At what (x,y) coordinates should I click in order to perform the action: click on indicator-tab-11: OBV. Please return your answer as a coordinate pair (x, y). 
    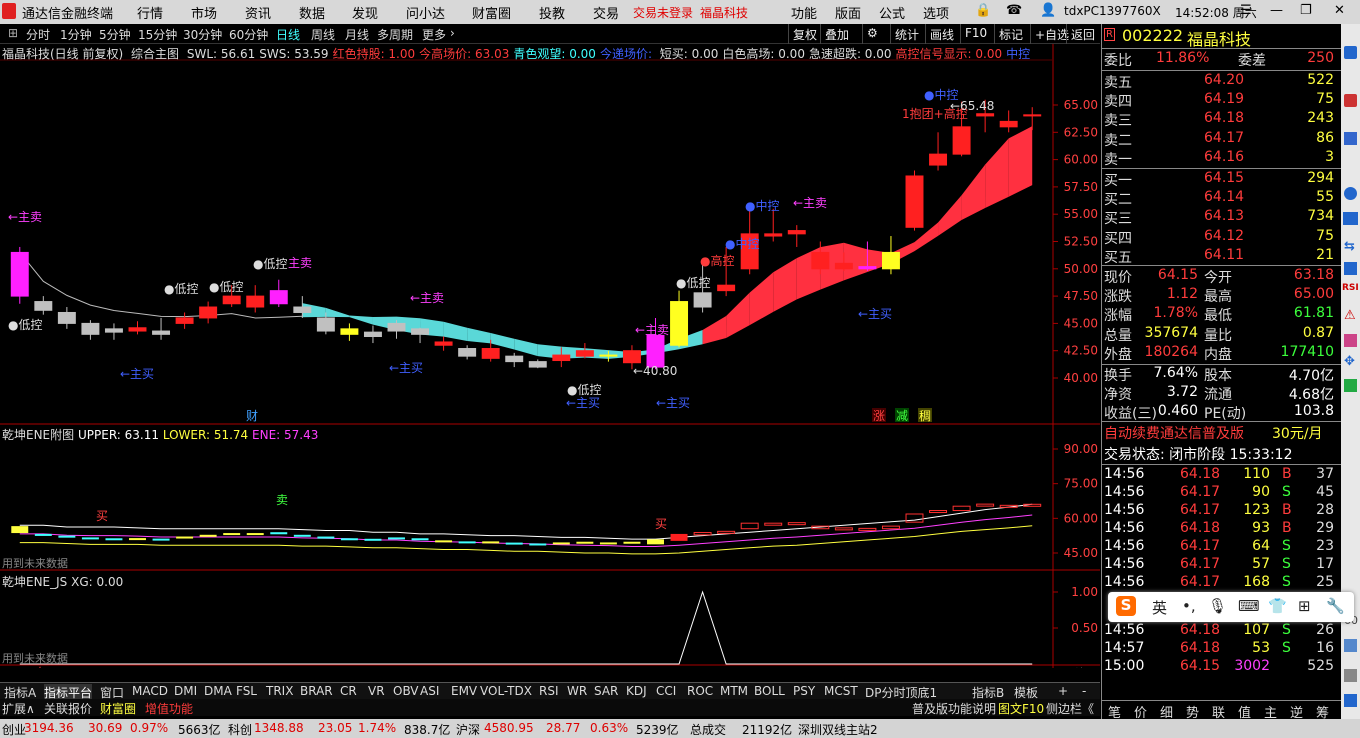
    Looking at the image, I should click on (406, 691).